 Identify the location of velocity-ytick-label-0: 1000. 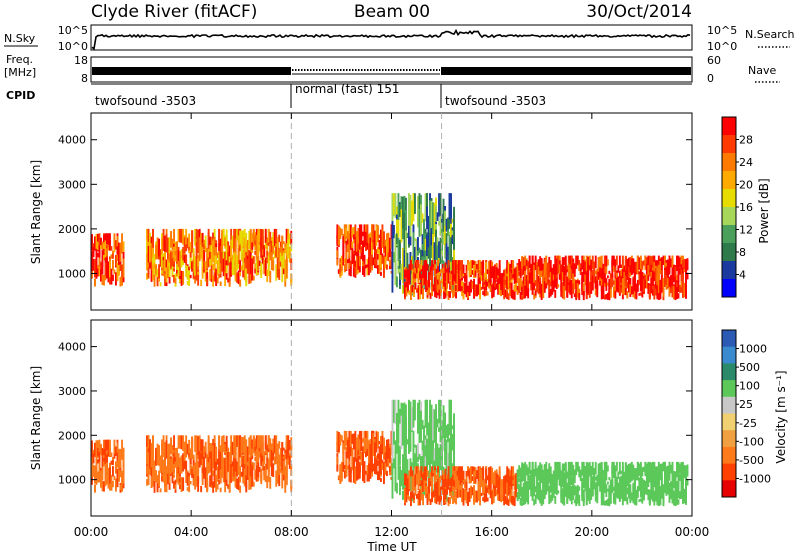
(72, 480).